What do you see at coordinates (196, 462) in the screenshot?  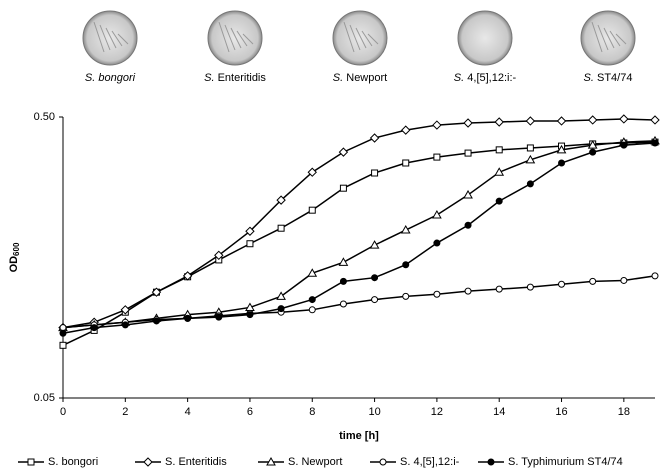 I see `legend-label: S. Enteritidis` at bounding box center [196, 462].